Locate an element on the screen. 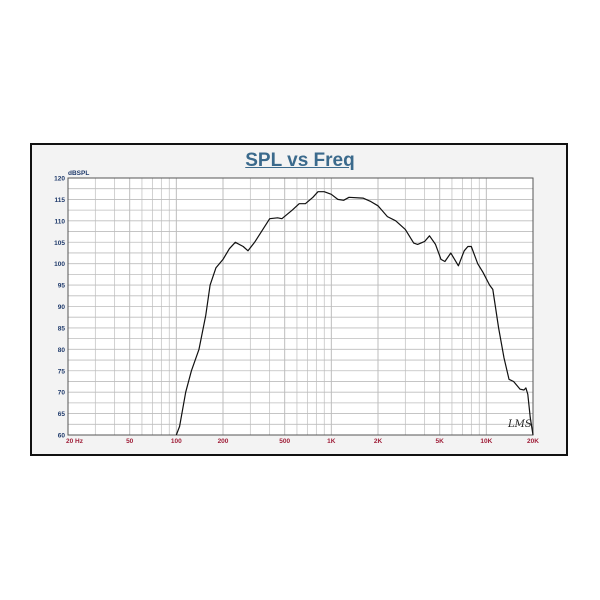 This screenshot has width=600, height=600. x-tick-label: 20 Hz is located at coordinates (75, 441).